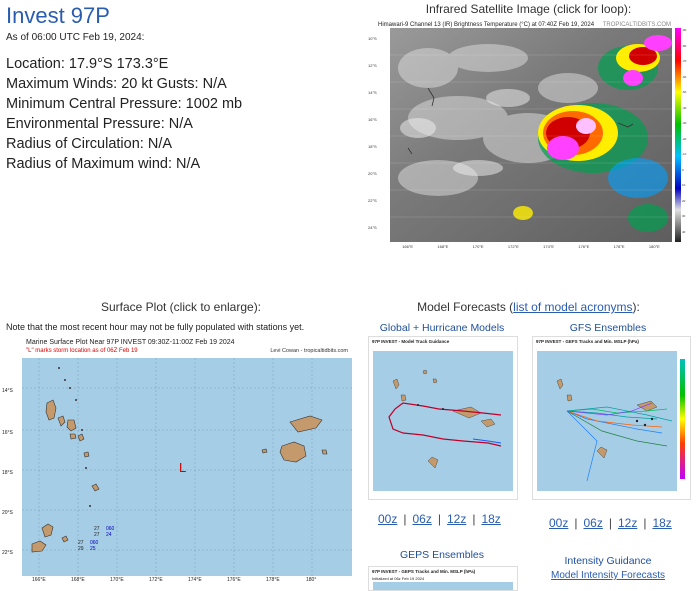  What do you see at coordinates (608, 575) in the screenshot?
I see `model-intensity-link: Model Intensity Forecasts` at bounding box center [608, 575].